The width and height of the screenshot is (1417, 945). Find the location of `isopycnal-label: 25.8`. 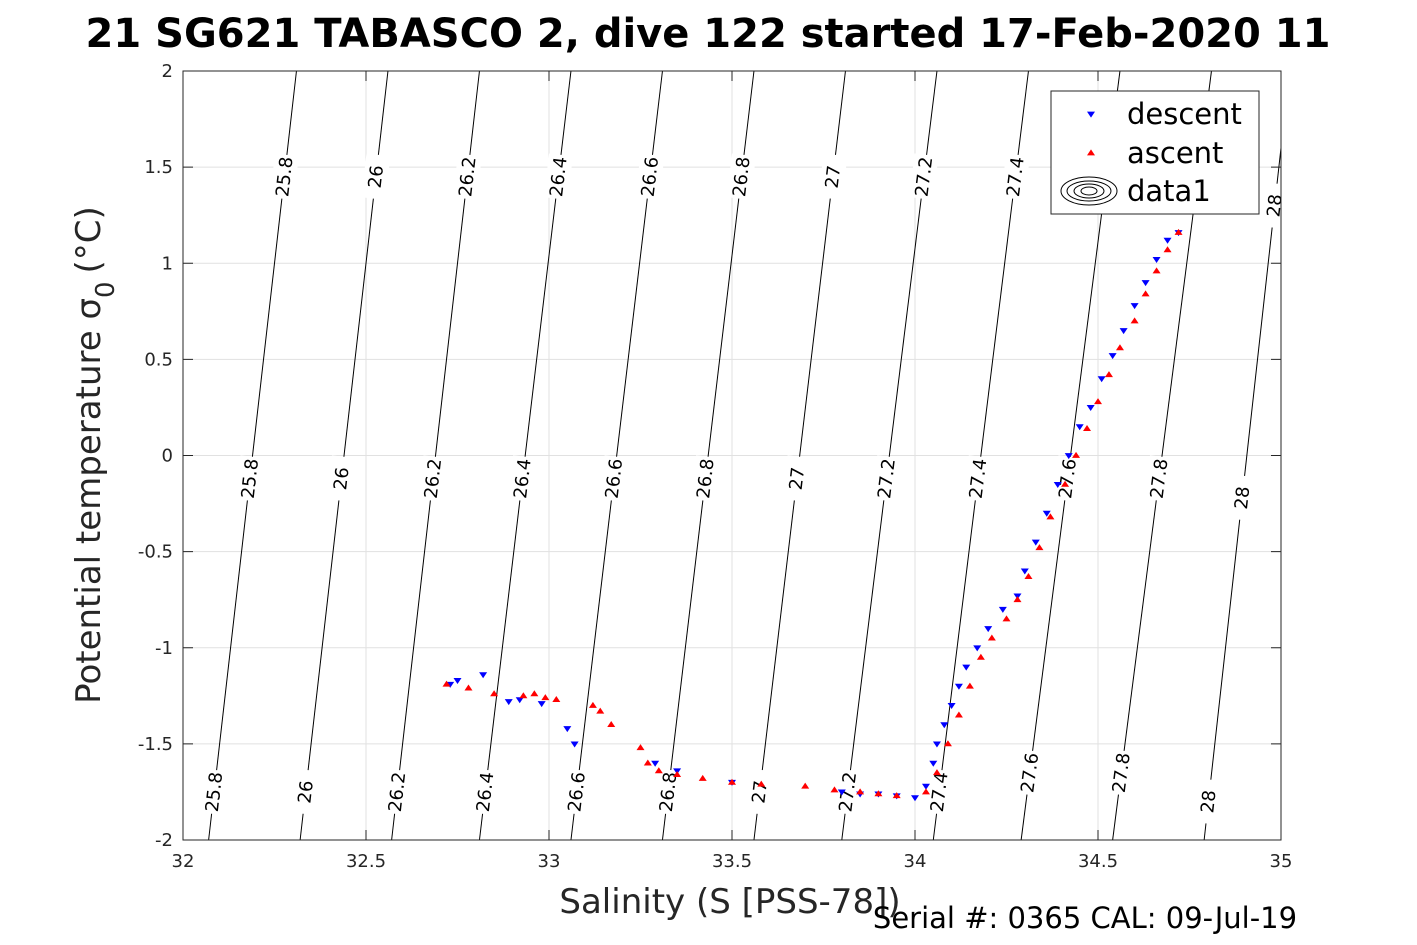

isopycnal-label: 25.8 is located at coordinates (250, 479).